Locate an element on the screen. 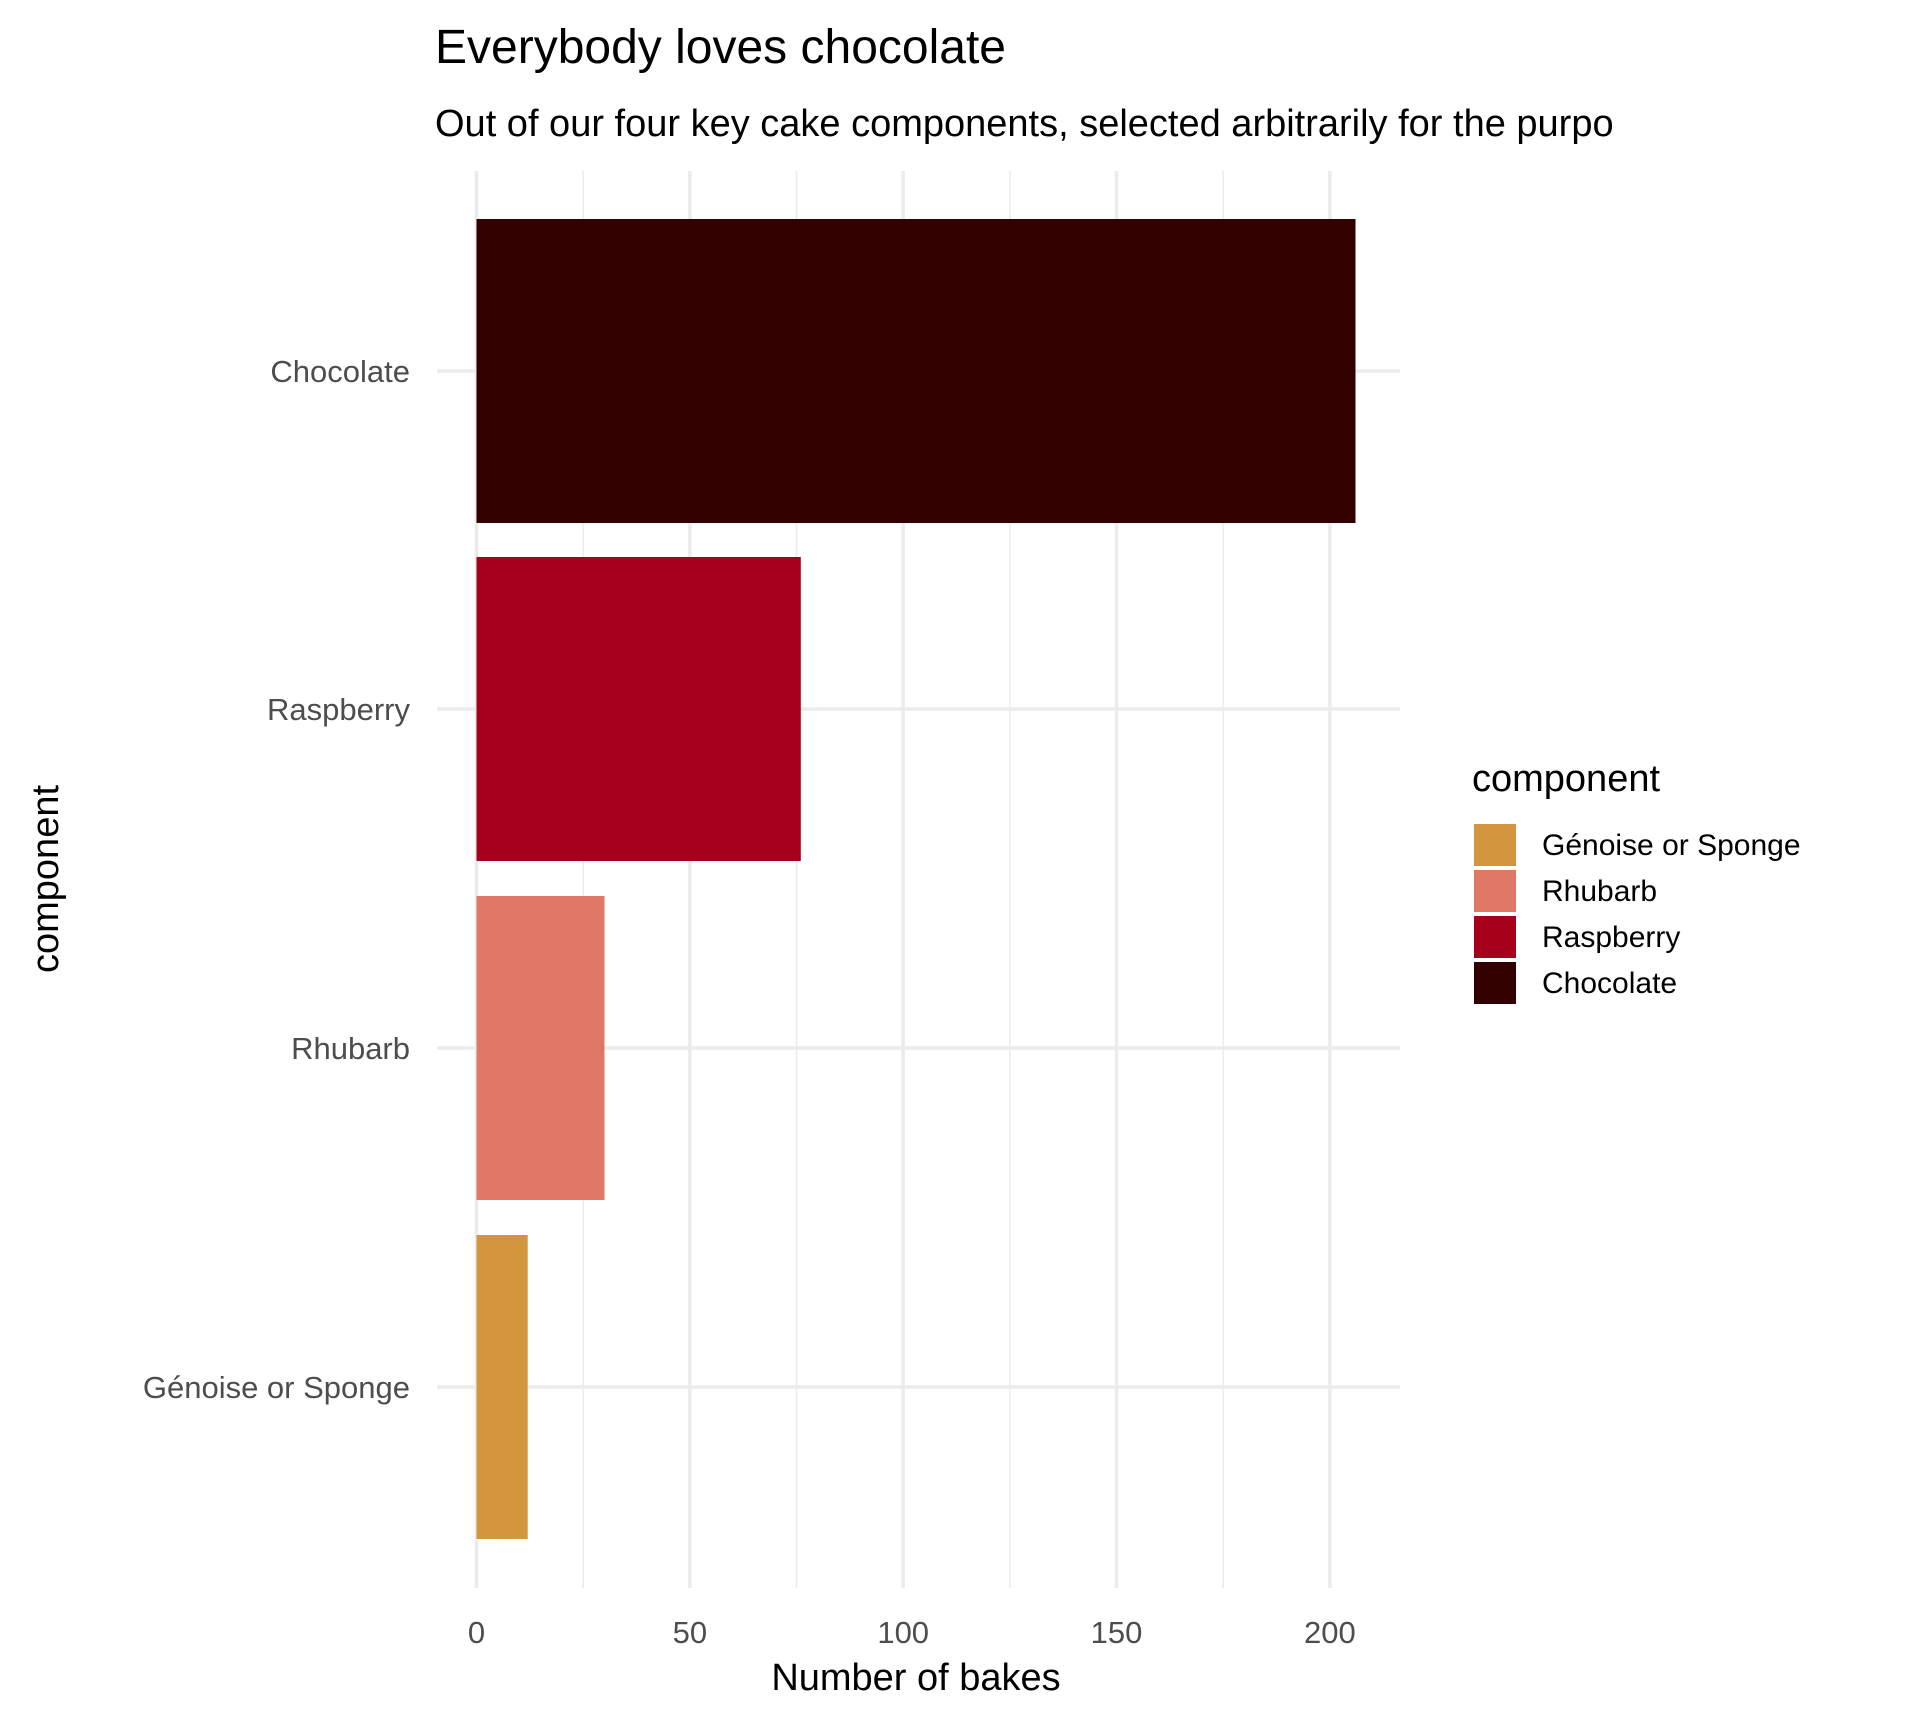 Image resolution: width=1920 pixels, height=1728 pixels. legend-label: Chocolate is located at coordinates (1609, 983).